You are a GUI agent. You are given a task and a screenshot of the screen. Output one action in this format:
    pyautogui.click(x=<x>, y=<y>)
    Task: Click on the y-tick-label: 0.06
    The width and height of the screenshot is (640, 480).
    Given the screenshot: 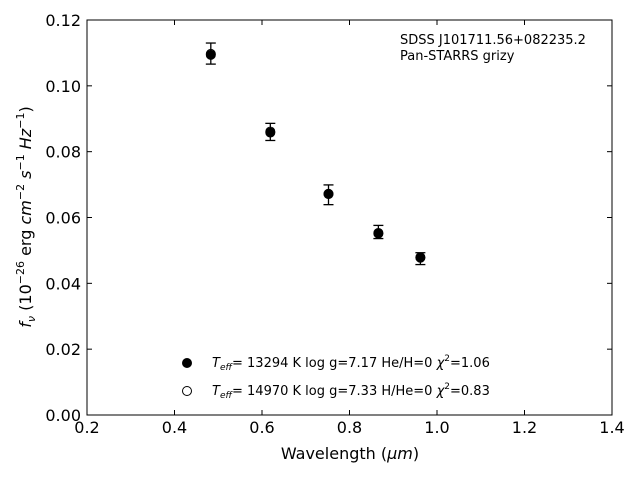 What is the action you would take?
    pyautogui.click(x=63, y=218)
    